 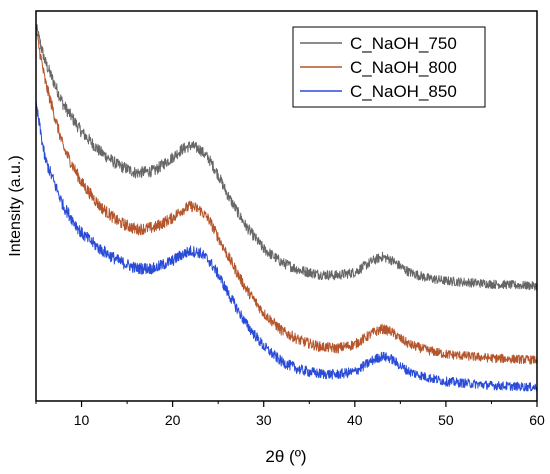 What do you see at coordinates (537, 420) in the screenshot?
I see `x-tick-label: 60` at bounding box center [537, 420].